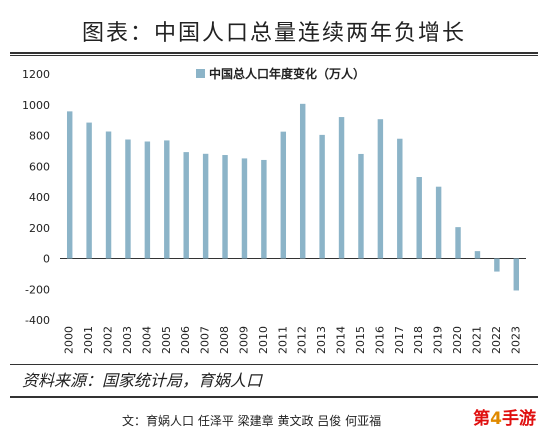 The width and height of the screenshot is (548, 441). Describe the element at coordinates (482, 419) in the screenshot. I see `badge-prefix: 第` at that location.